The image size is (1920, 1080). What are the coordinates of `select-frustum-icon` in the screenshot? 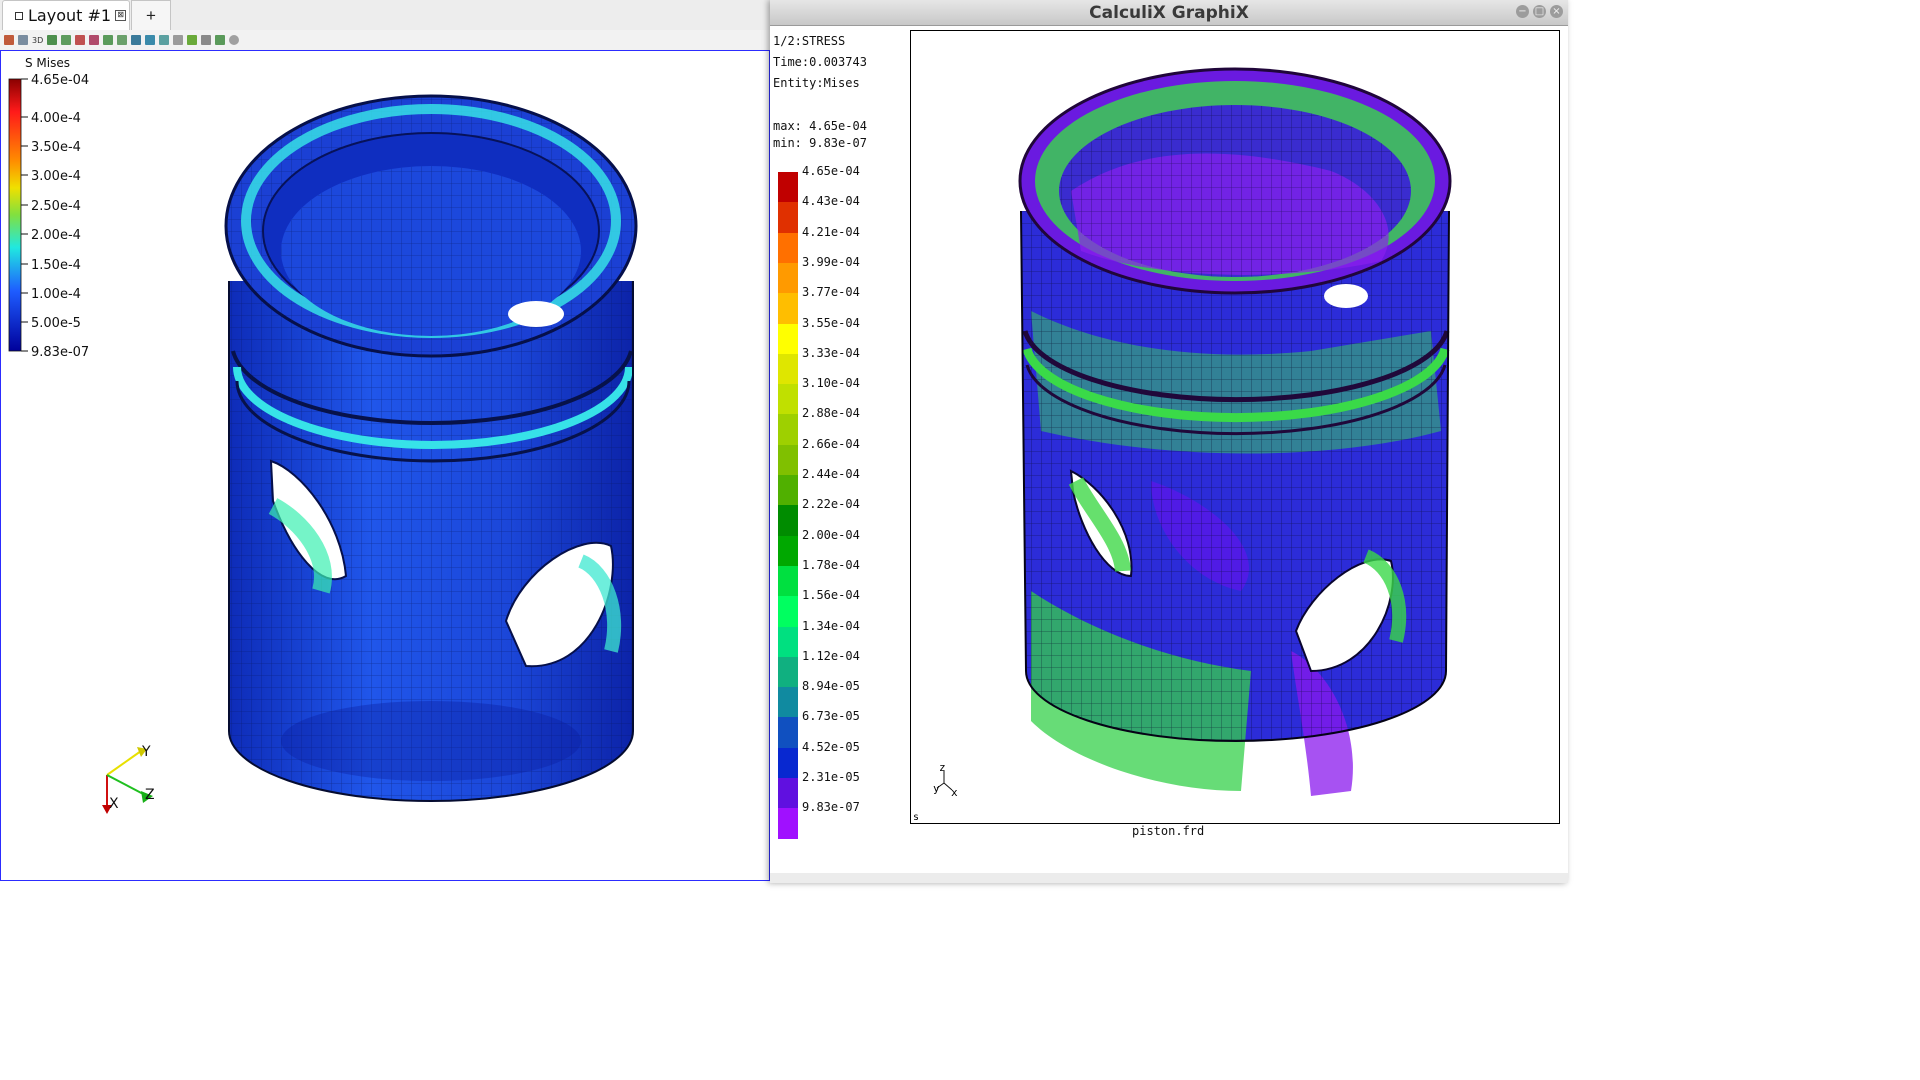 It's located at (94, 40).